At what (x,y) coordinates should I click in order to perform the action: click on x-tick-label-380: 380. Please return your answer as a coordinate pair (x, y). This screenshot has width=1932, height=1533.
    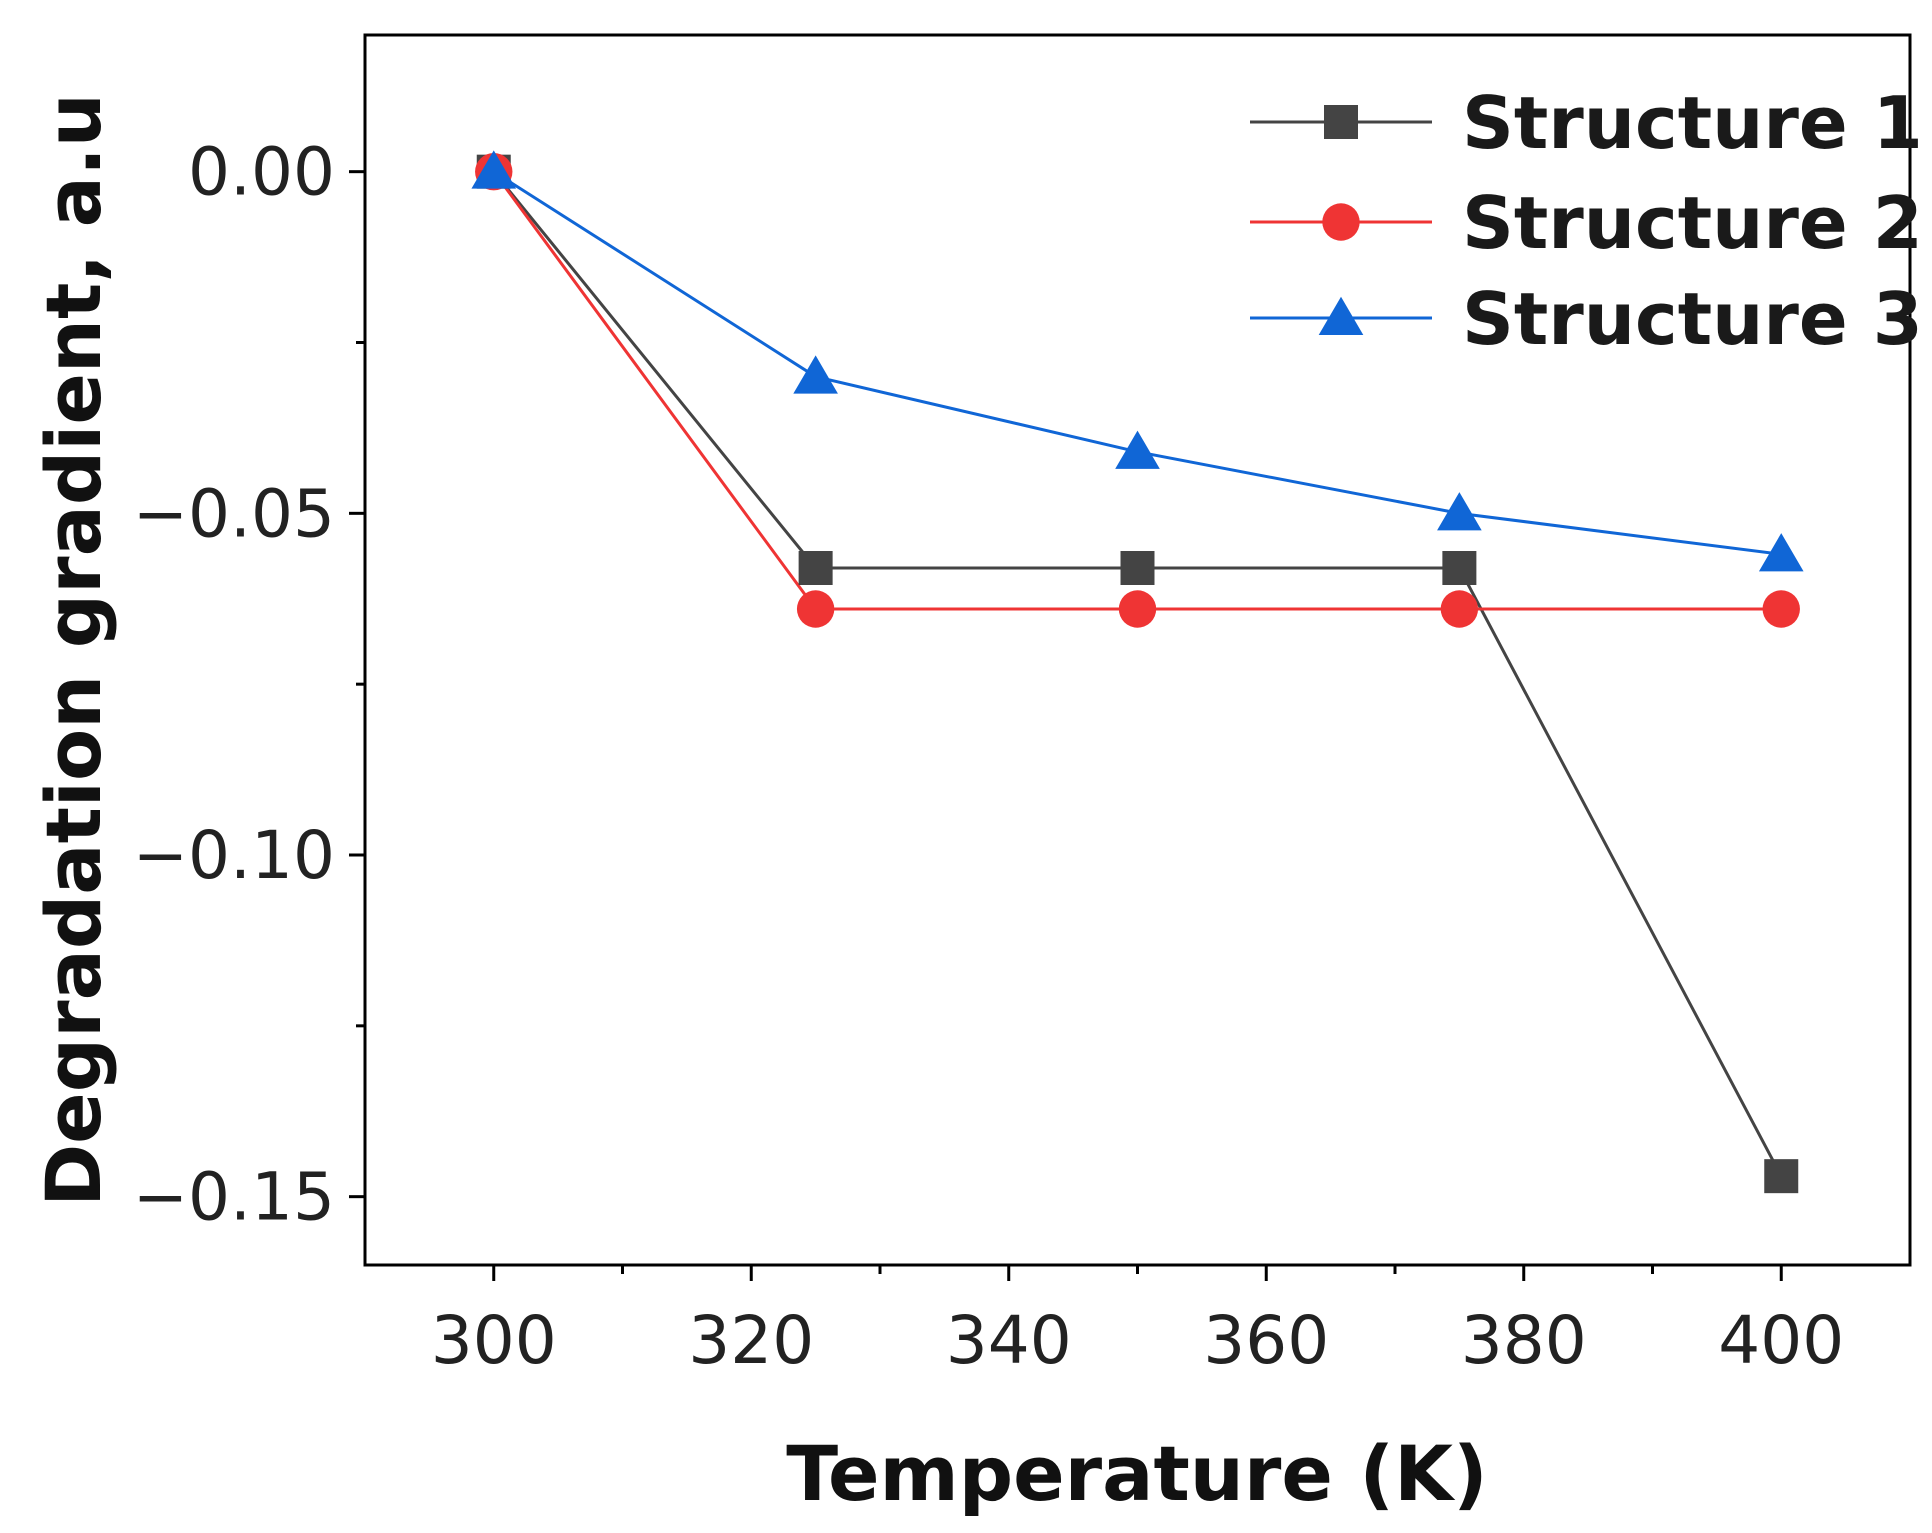
    Looking at the image, I should click on (1524, 1340).